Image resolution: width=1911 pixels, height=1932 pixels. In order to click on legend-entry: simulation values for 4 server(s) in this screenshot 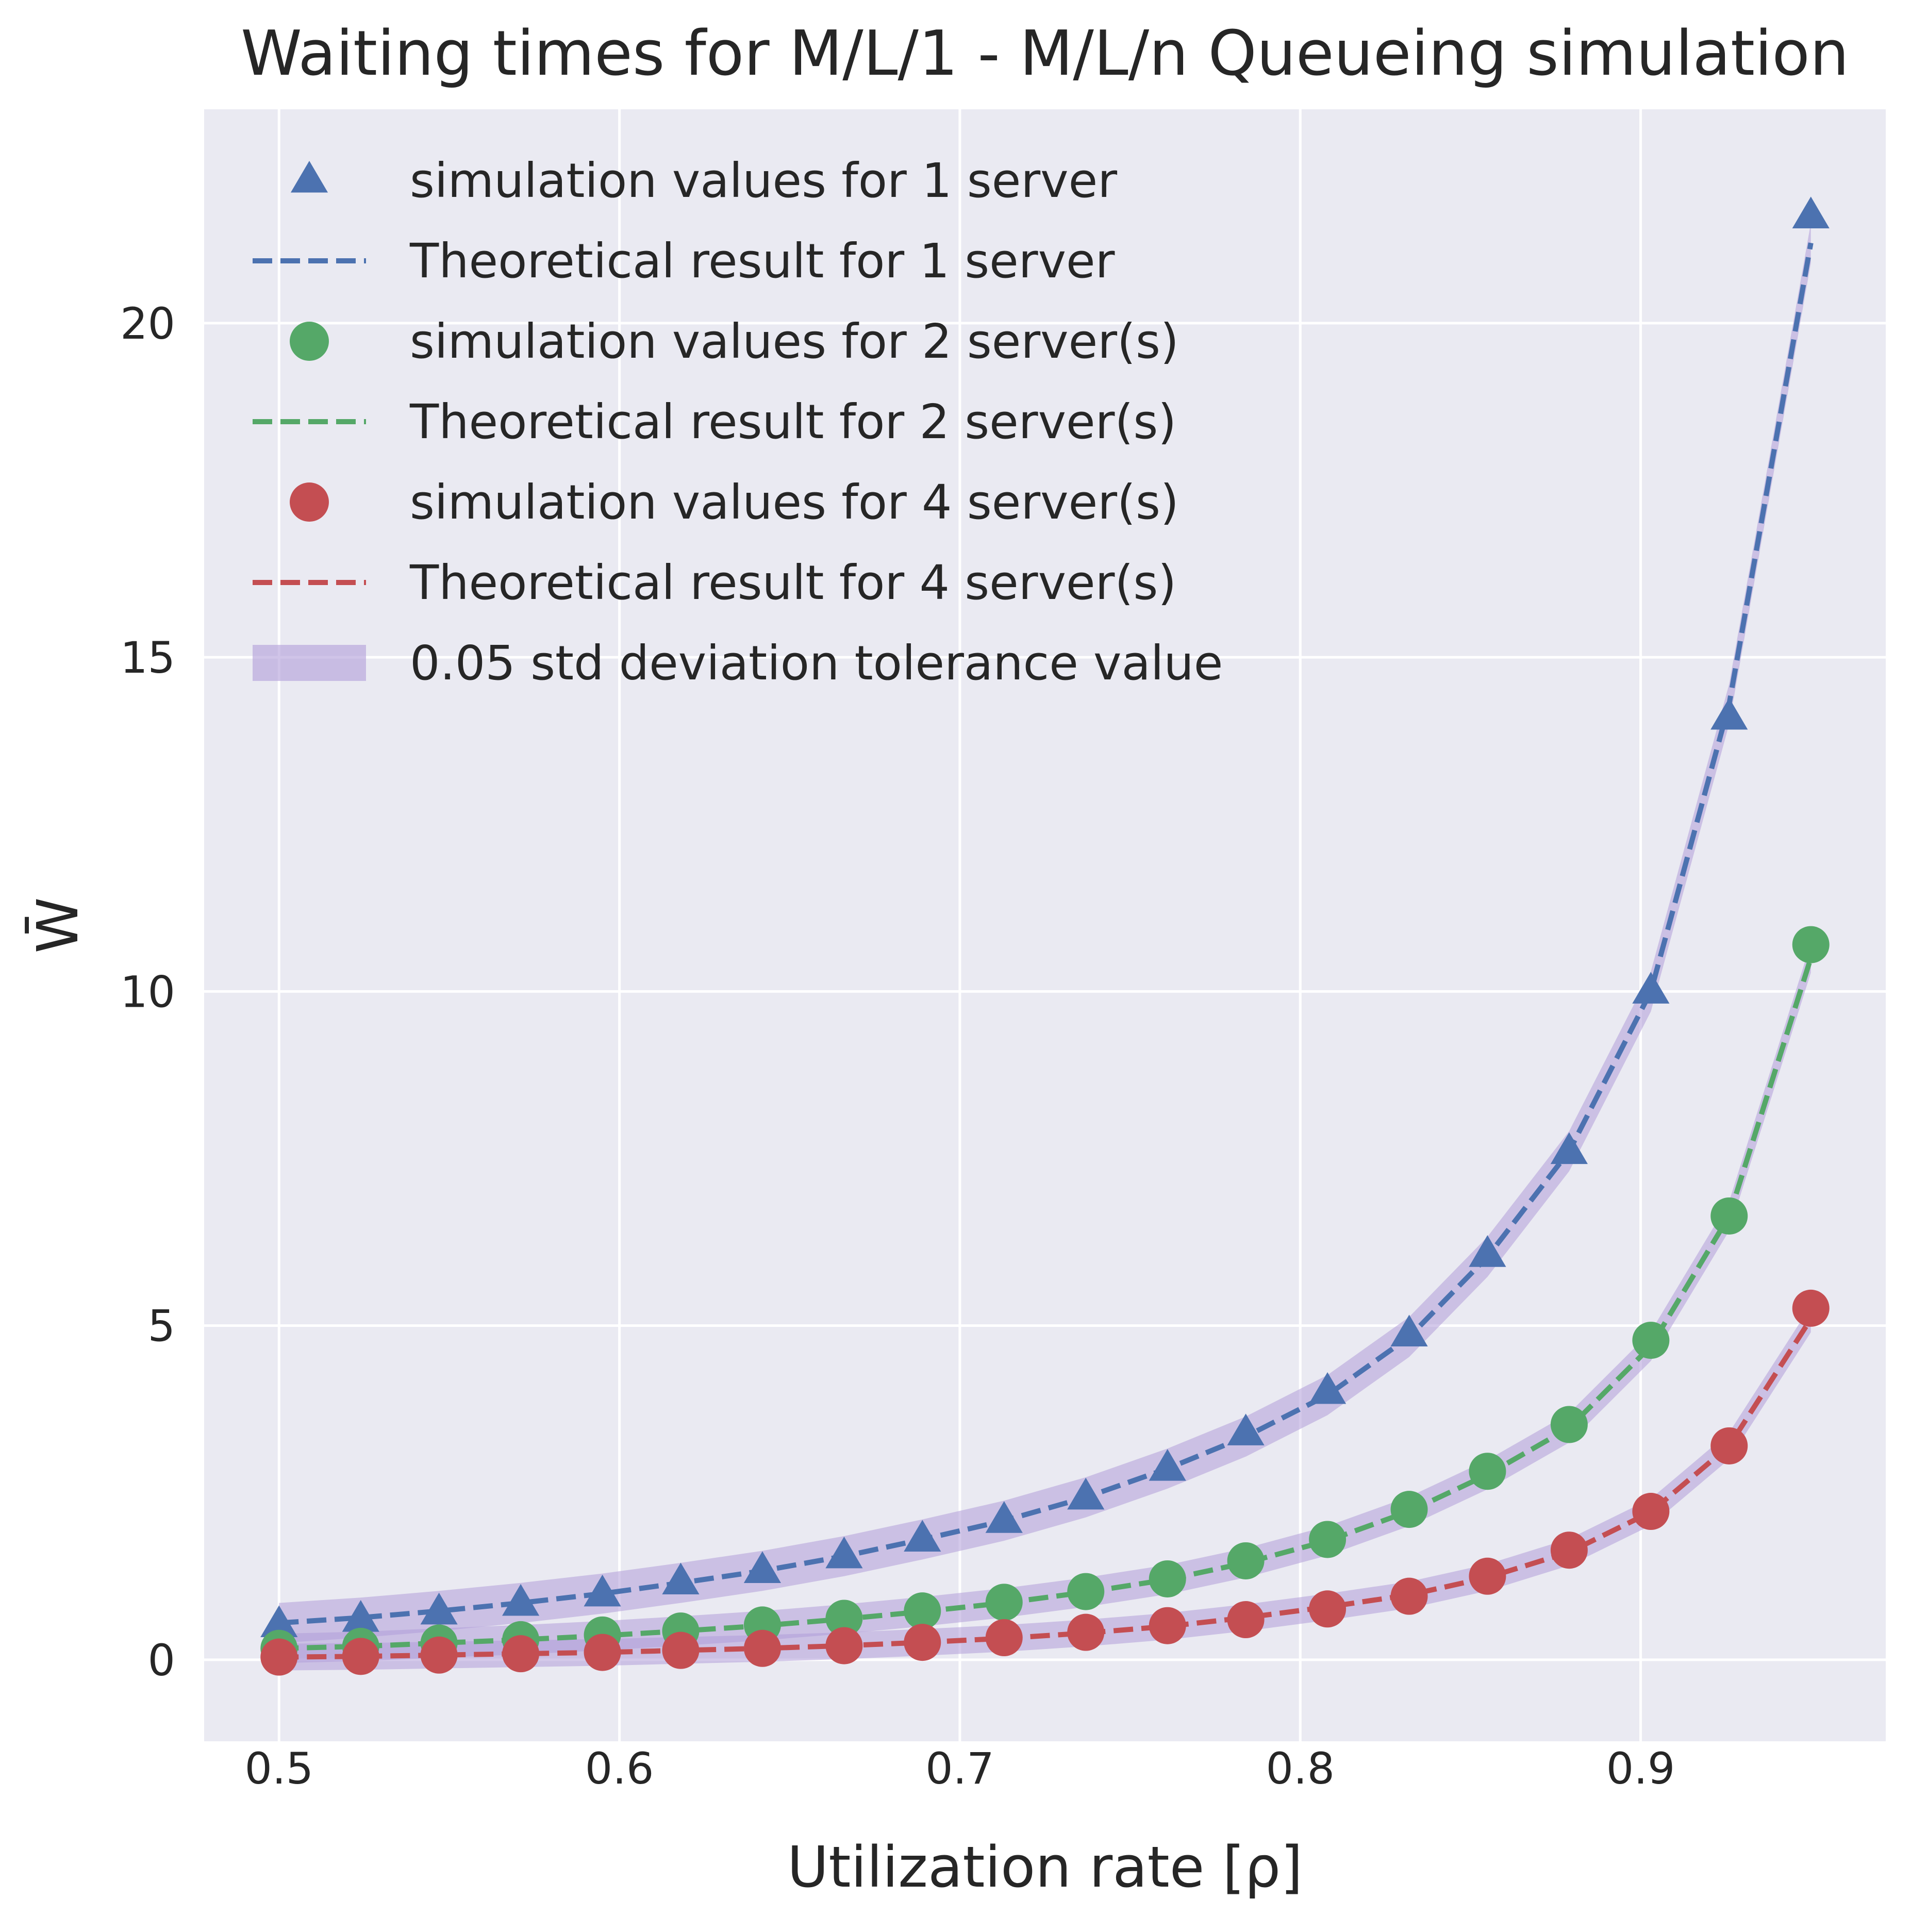, I will do `click(735, 502)`.